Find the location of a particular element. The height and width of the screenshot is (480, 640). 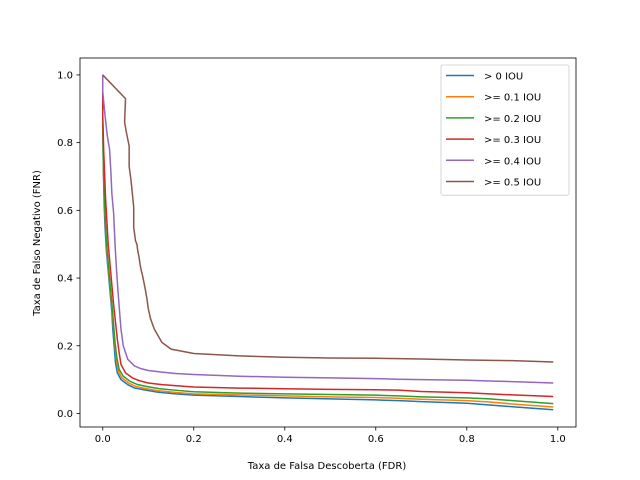

y-tick-label: 0.6 is located at coordinates (65, 211).